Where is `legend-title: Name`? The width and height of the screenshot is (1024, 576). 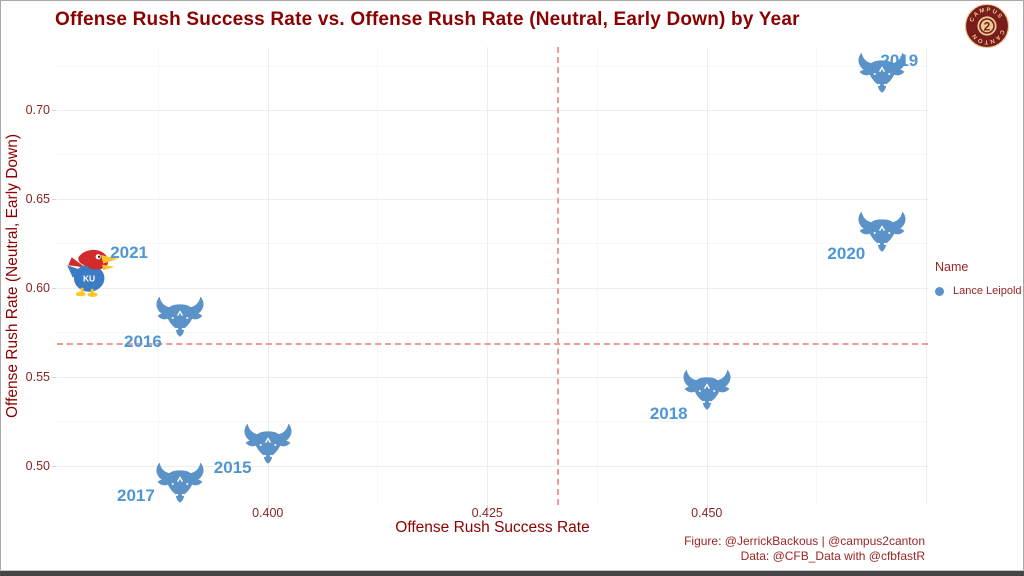
legend-title: Name is located at coordinates (952, 267).